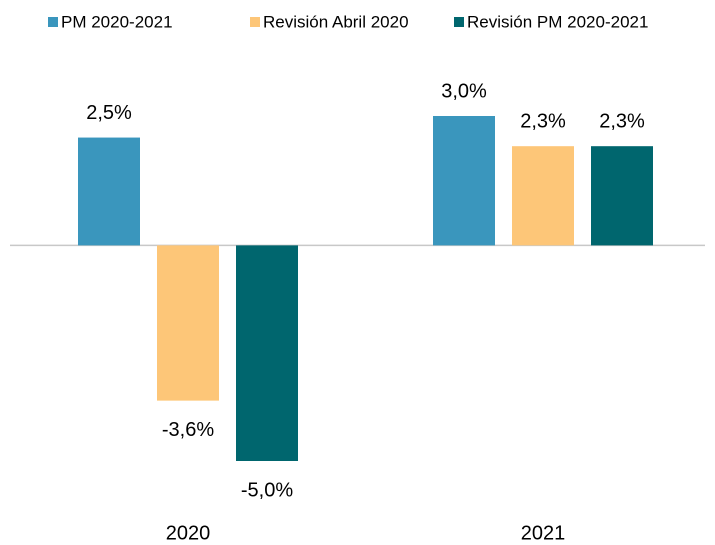  What do you see at coordinates (336, 21) in the screenshot?
I see `legend-label: Revisión Abril 2020` at bounding box center [336, 21].